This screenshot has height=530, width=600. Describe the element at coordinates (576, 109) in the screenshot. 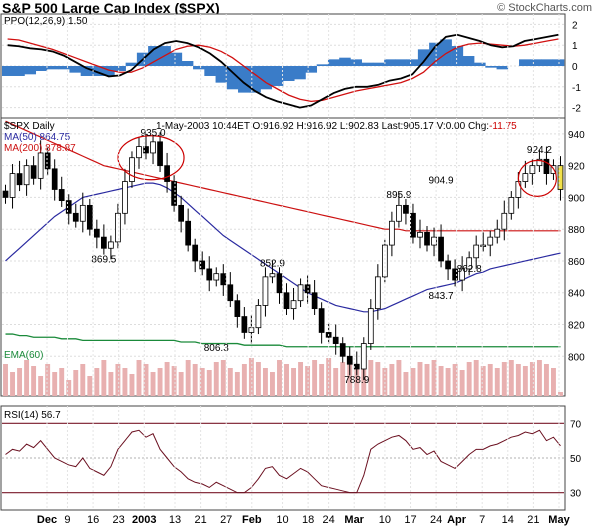

I see `ppo-tick-label: -2` at that location.